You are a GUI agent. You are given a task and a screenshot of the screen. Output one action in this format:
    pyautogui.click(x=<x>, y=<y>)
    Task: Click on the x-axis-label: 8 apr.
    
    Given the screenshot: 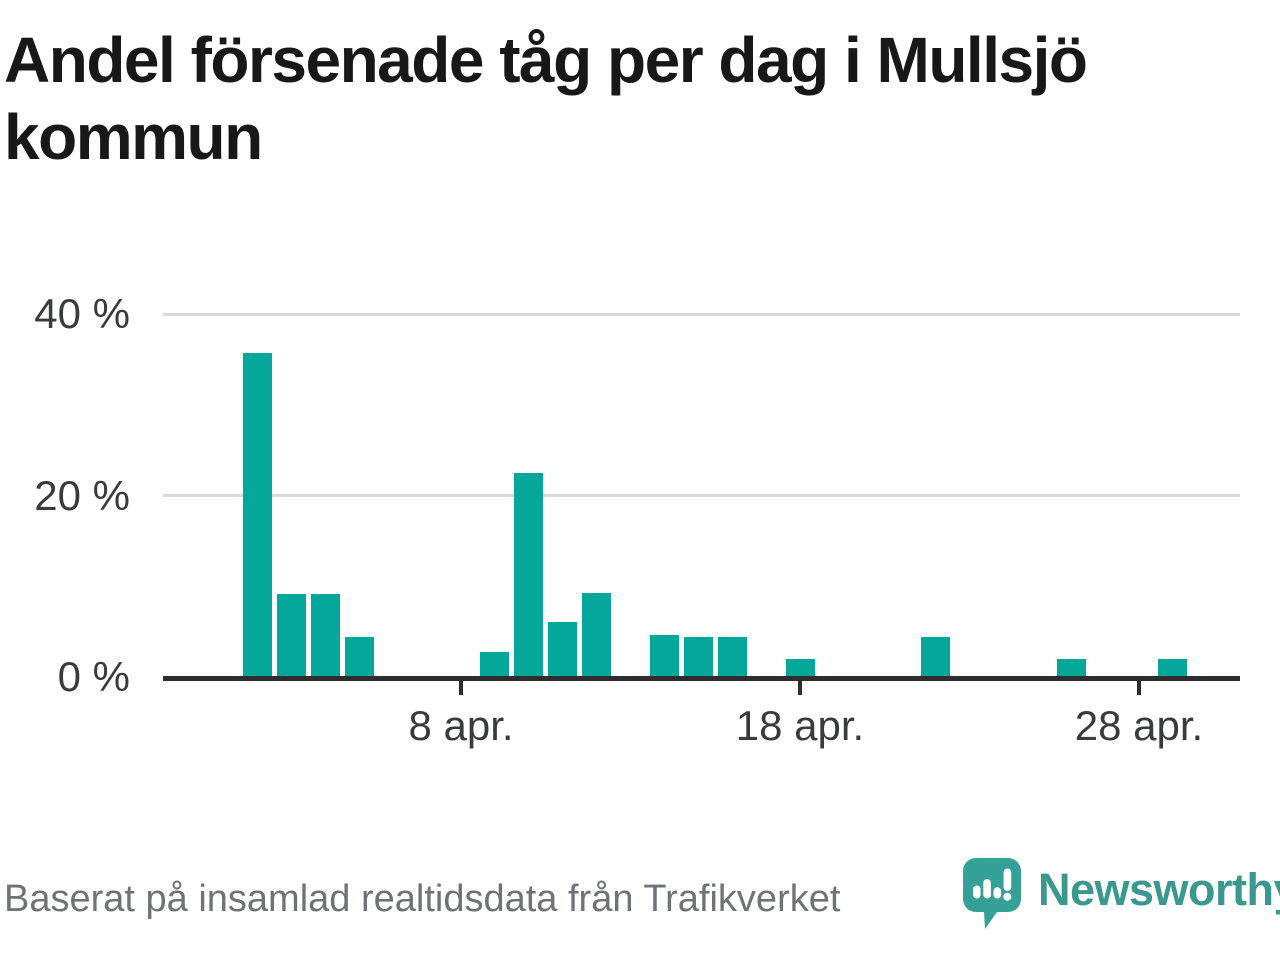 What is the action you would take?
    pyautogui.click(x=461, y=725)
    